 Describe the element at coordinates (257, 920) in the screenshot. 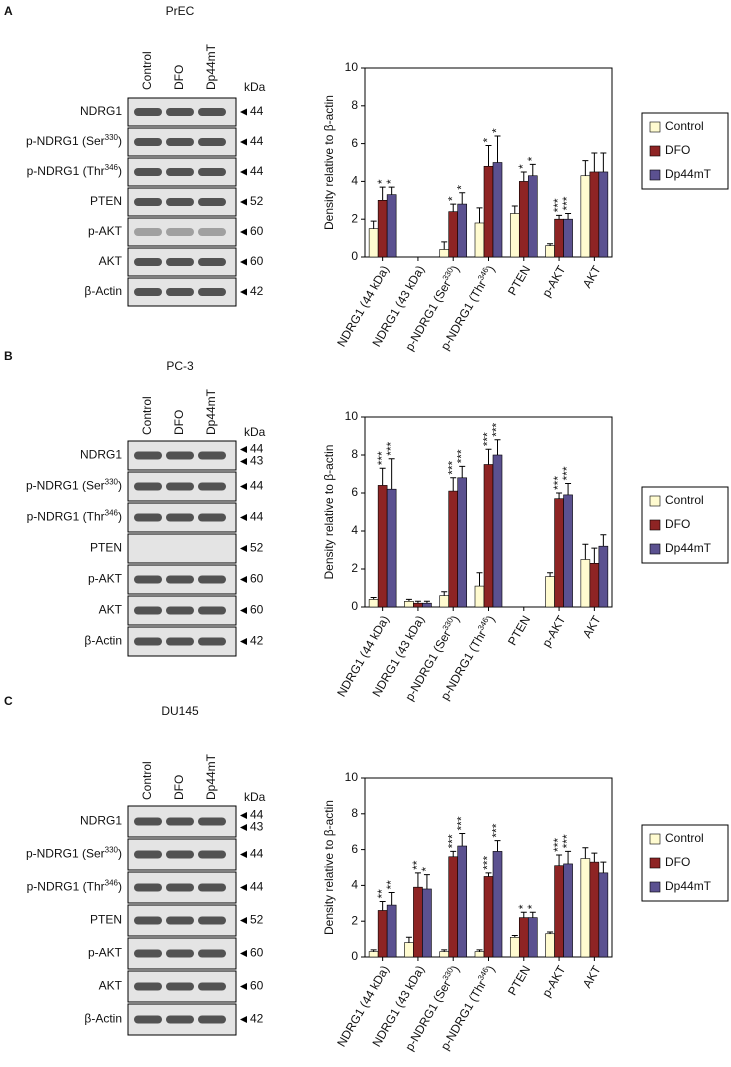

I see `kda-label: 52` at that location.